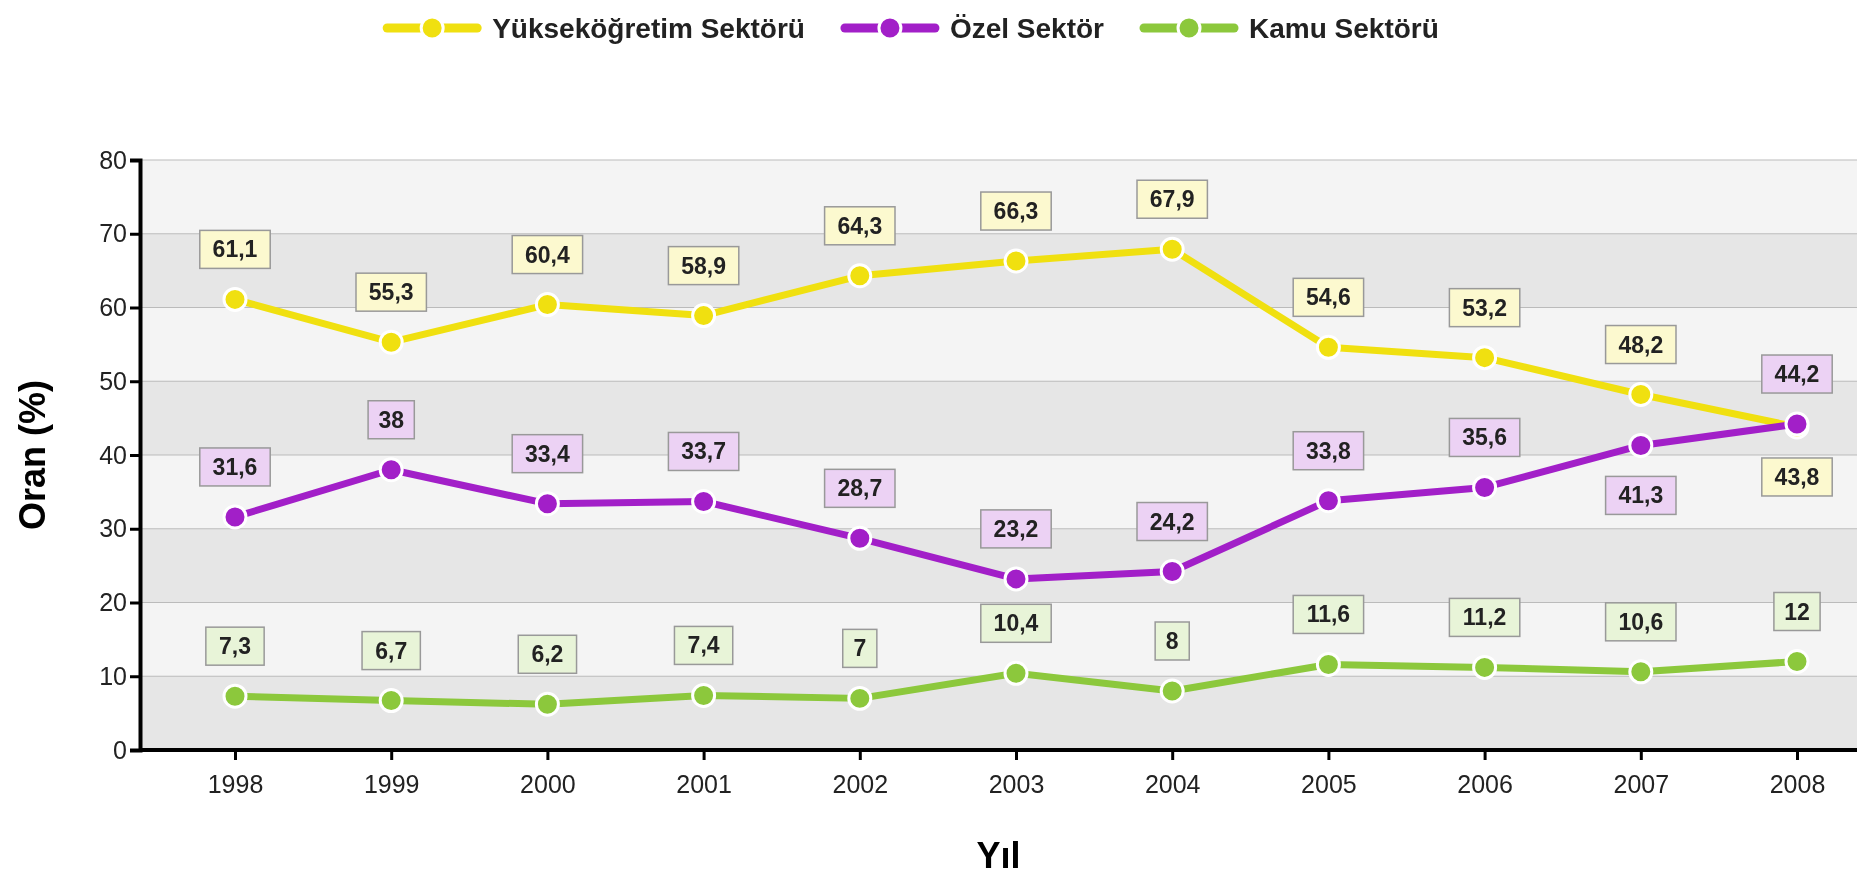 Image resolution: width=1867 pixels, height=882 pixels. I want to click on data-label: 10,6, so click(1641, 621).